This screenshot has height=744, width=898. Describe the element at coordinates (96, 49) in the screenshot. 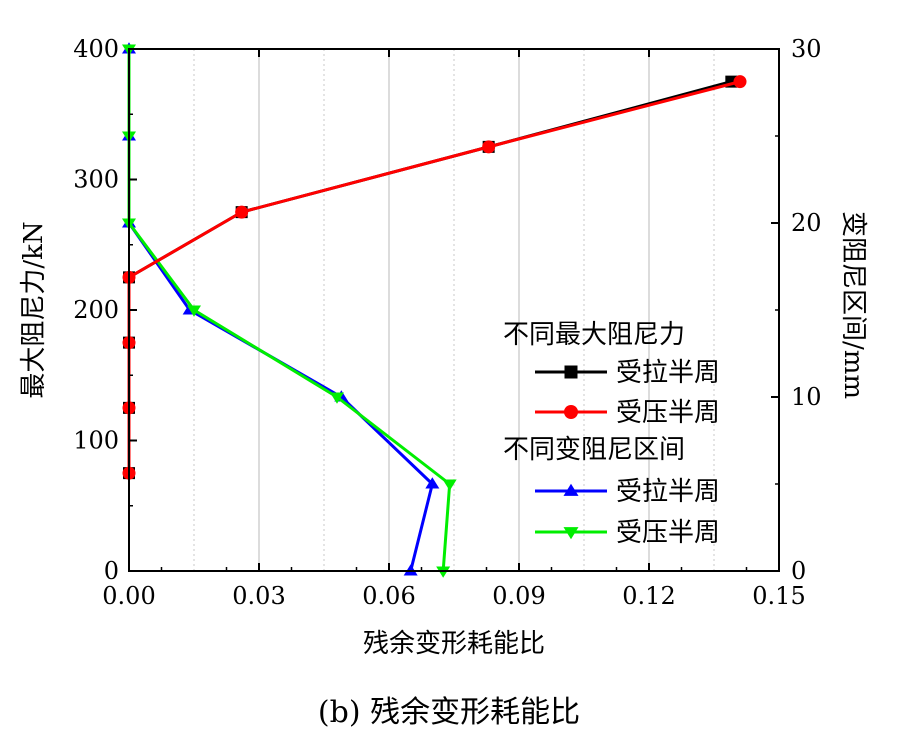

I see `left-y-tick-label: 400` at that location.